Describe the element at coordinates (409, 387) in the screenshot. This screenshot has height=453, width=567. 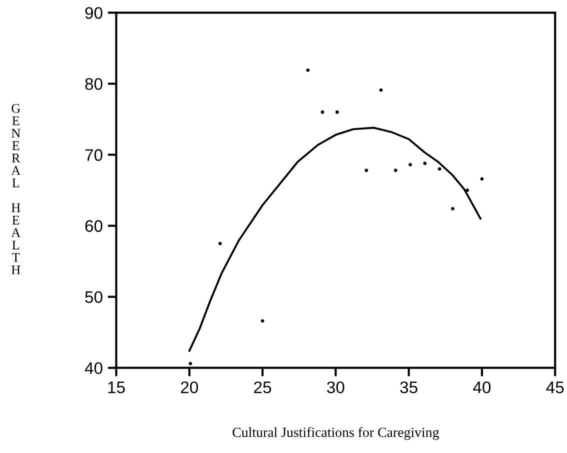
I see `x-tick-label: 35` at that location.